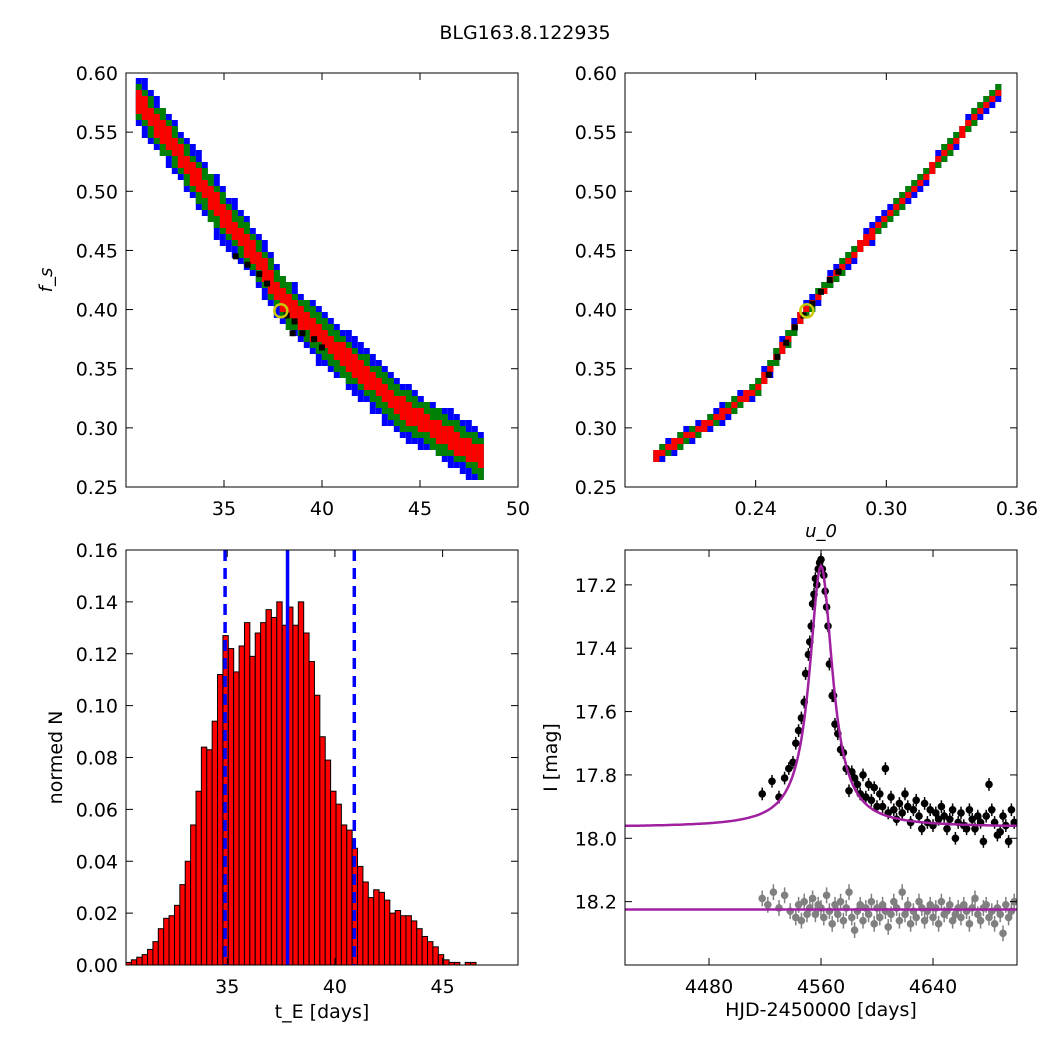  I want to click on y-tick-label: 0.40, so click(97, 311).